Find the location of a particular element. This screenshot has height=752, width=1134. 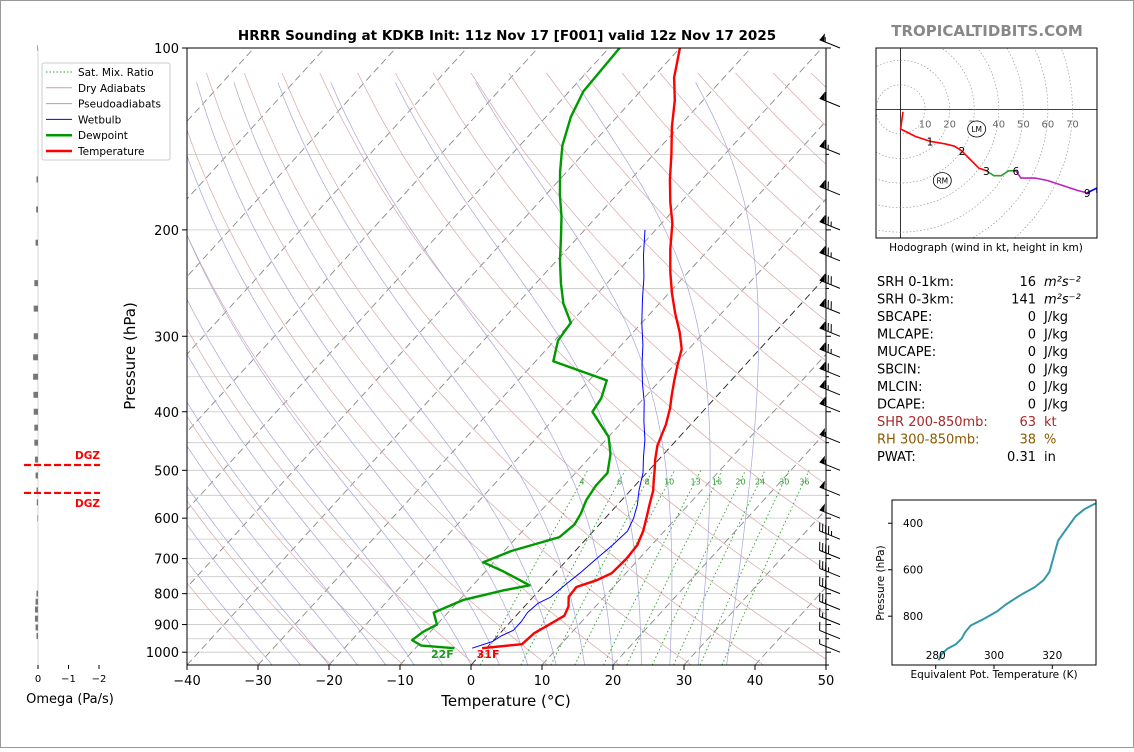

hodograph-ring-label: 60 is located at coordinates (1048, 124).